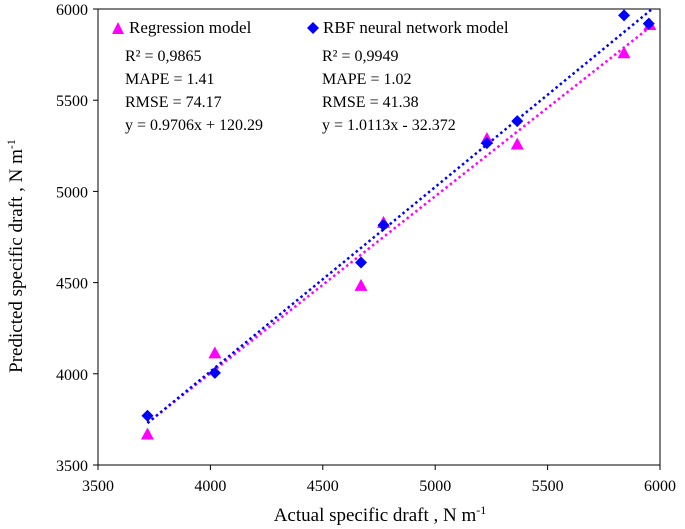 This screenshot has width=685, height=529. Describe the element at coordinates (72, 101) in the screenshot. I see `y-tick-label: 5500` at that location.